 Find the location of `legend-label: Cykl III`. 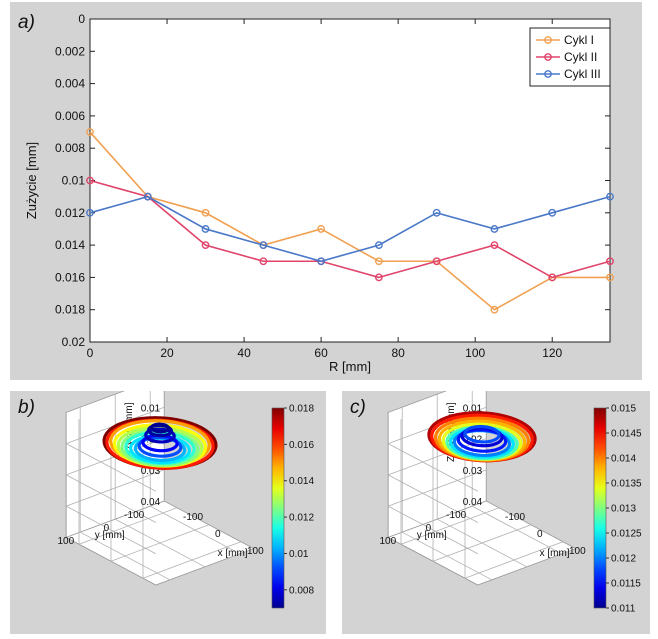

legend-label: Cykl III is located at coordinates (582, 74).